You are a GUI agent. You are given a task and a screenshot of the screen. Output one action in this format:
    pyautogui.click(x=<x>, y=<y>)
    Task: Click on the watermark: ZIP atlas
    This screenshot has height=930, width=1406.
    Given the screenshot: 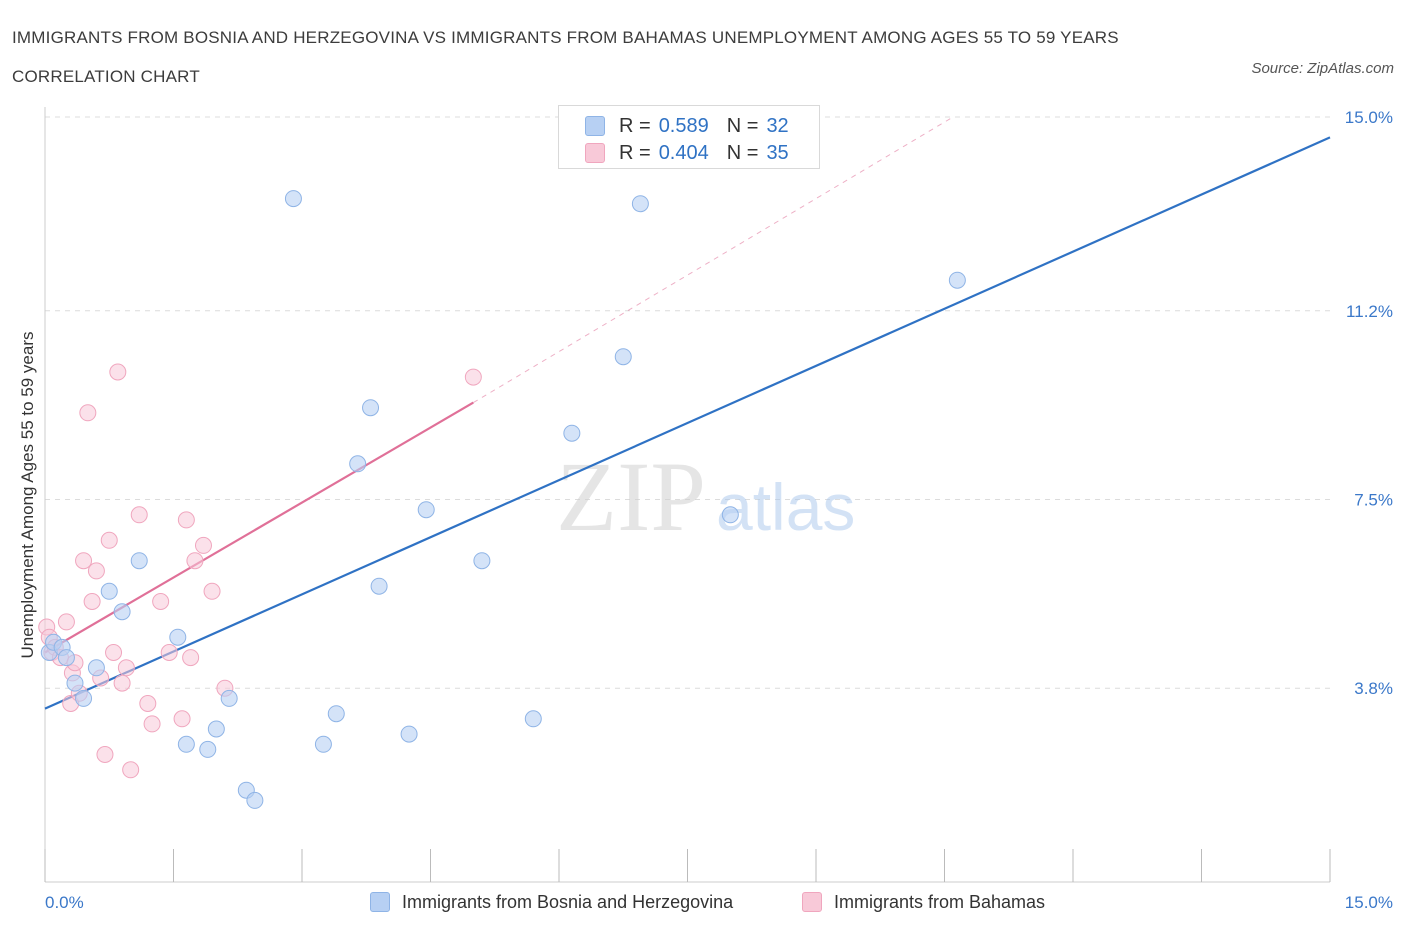 What is the action you would take?
    pyautogui.click(x=705, y=496)
    